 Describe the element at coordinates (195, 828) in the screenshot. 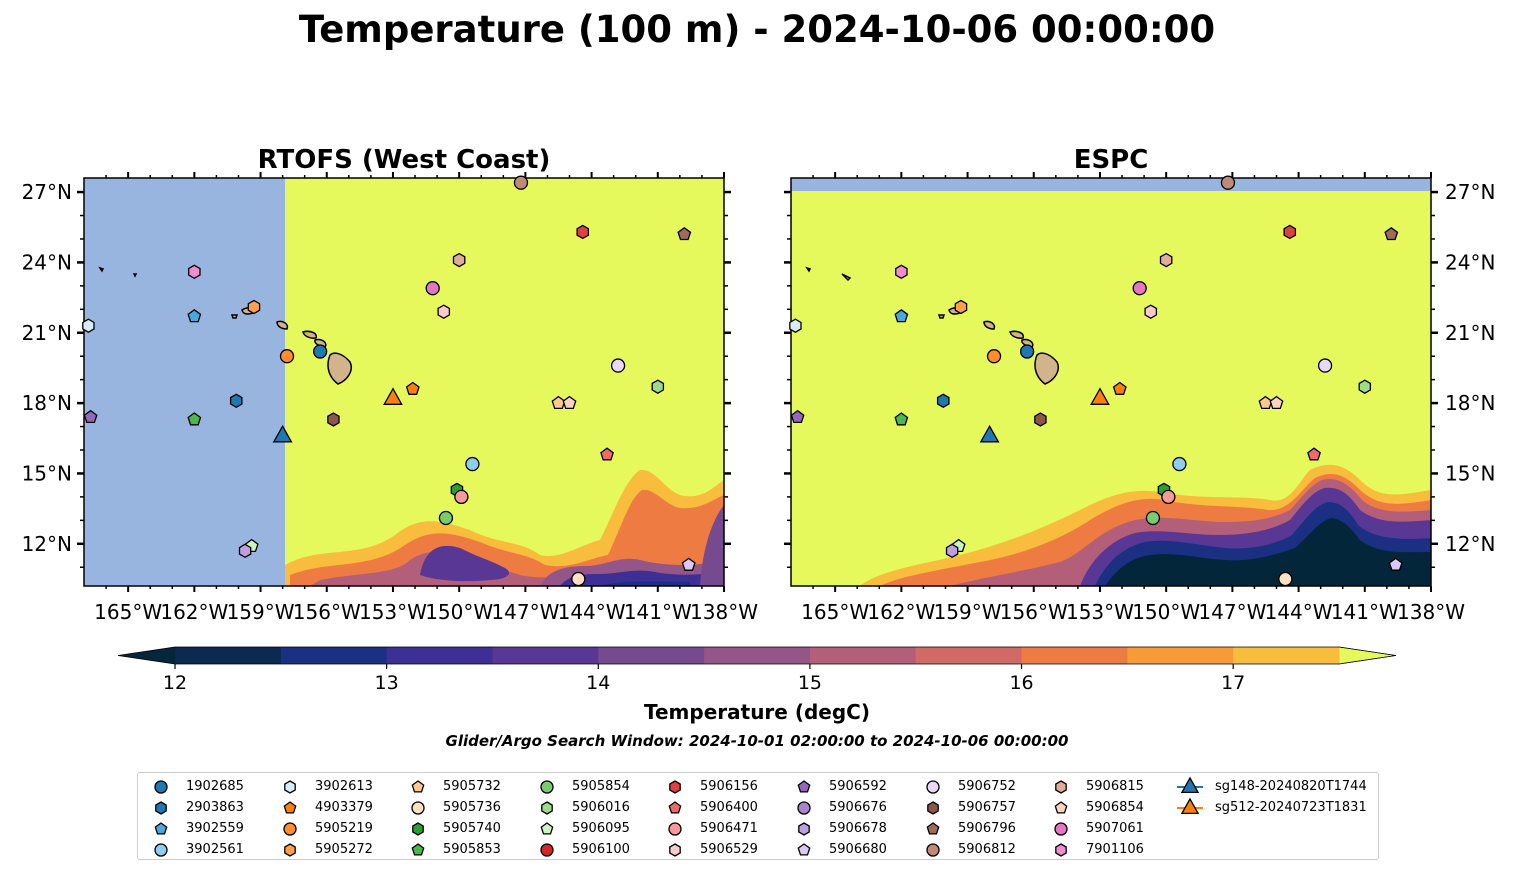

I see `legend-item: 3902559` at that location.